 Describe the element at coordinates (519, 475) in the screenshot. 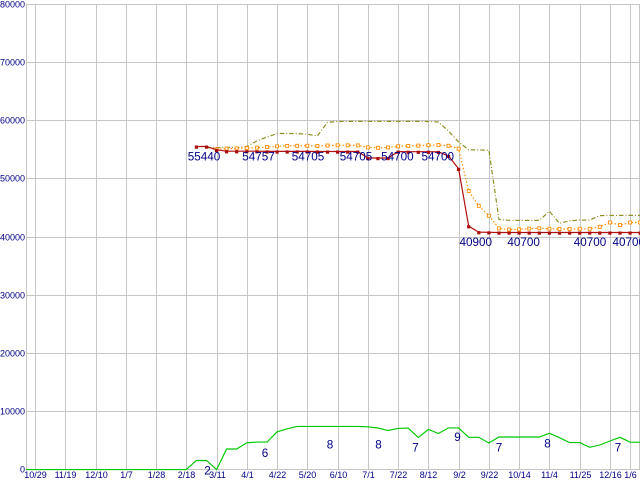

I see `svg-text: 10/14` at that location.